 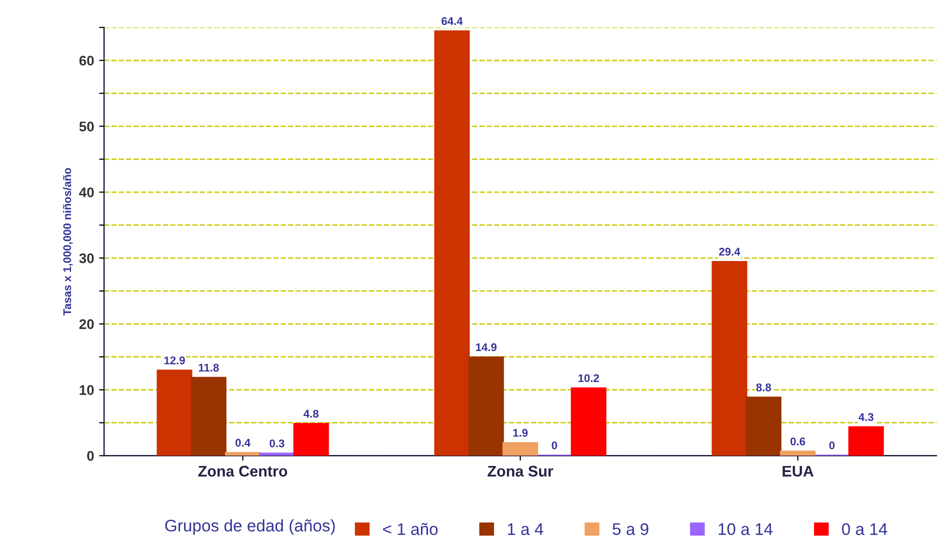 I want to click on data-label: 1.9, so click(x=520, y=432).